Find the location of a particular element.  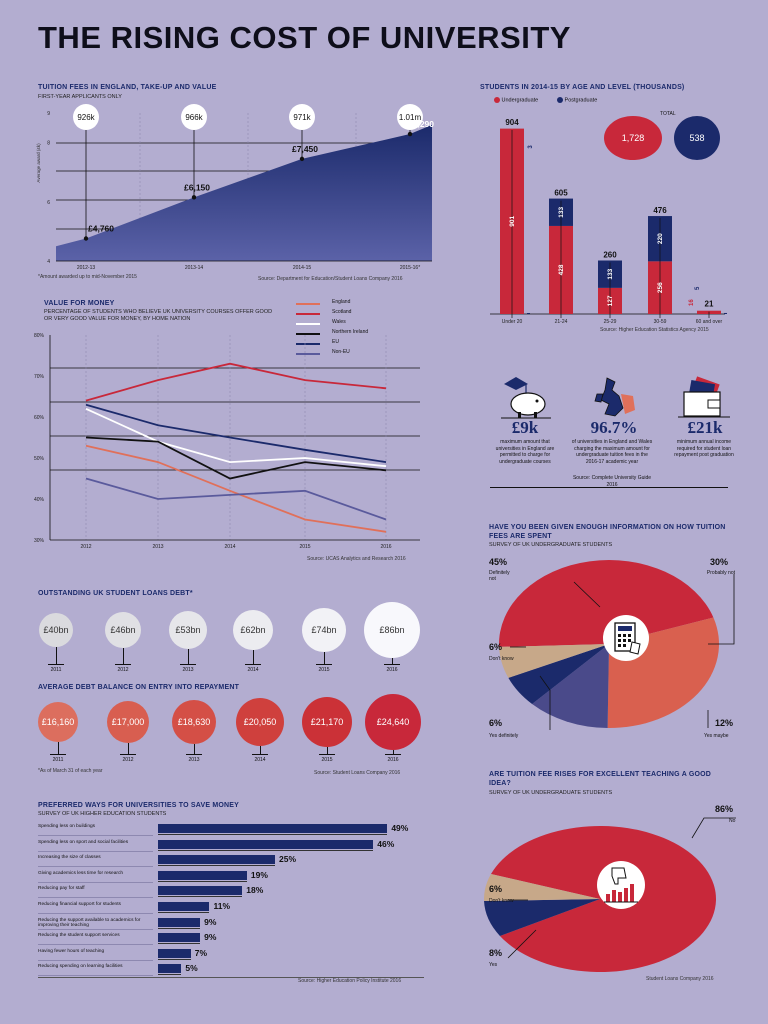

year-label: 2013 is located at coordinates (194, 760).